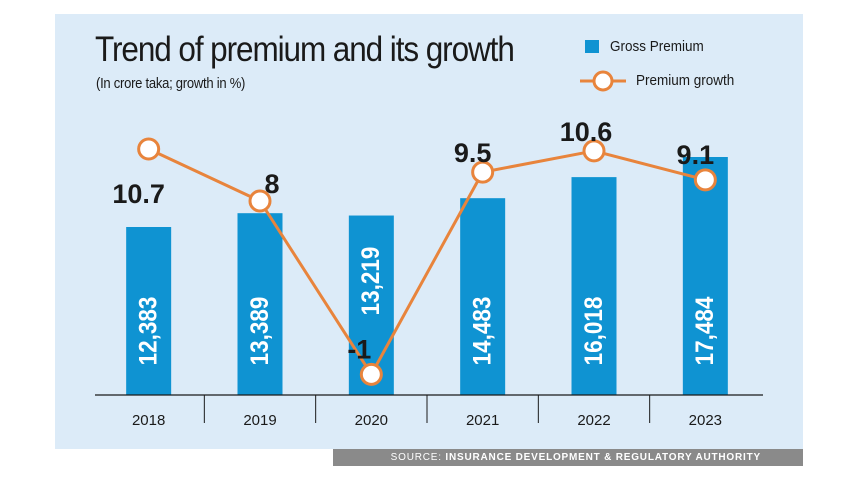 This screenshot has height=482, width=857. I want to click on point-premium-growth-2022, so click(594, 151).